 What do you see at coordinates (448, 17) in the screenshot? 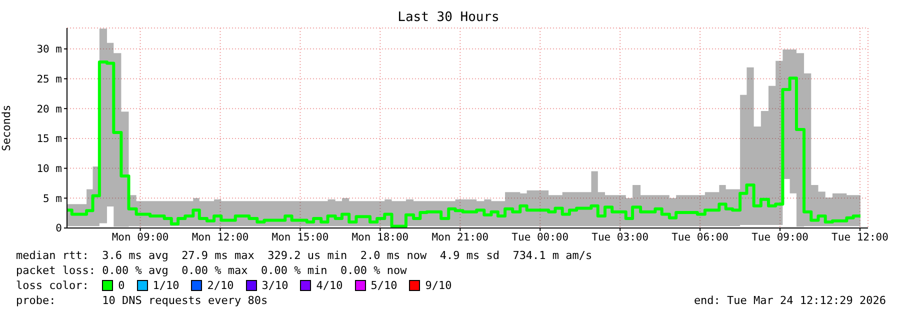
I see `chart-title: Last 30 Hours` at bounding box center [448, 17].